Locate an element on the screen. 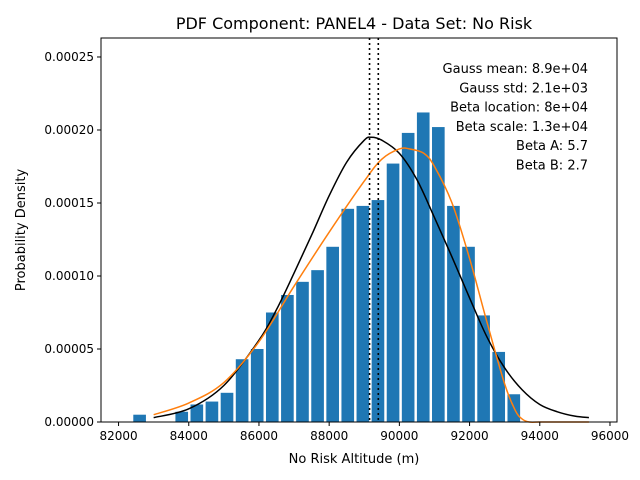 The image size is (640, 480). x-tick-label: 96000 is located at coordinates (610, 436).